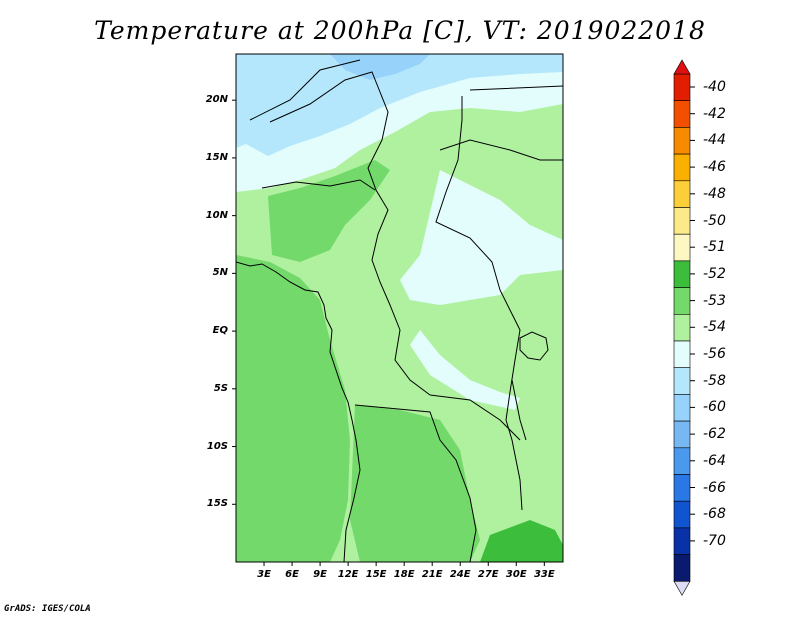 The image size is (800, 618). I want to click on lon-tick-label: 6E, so click(292, 574).